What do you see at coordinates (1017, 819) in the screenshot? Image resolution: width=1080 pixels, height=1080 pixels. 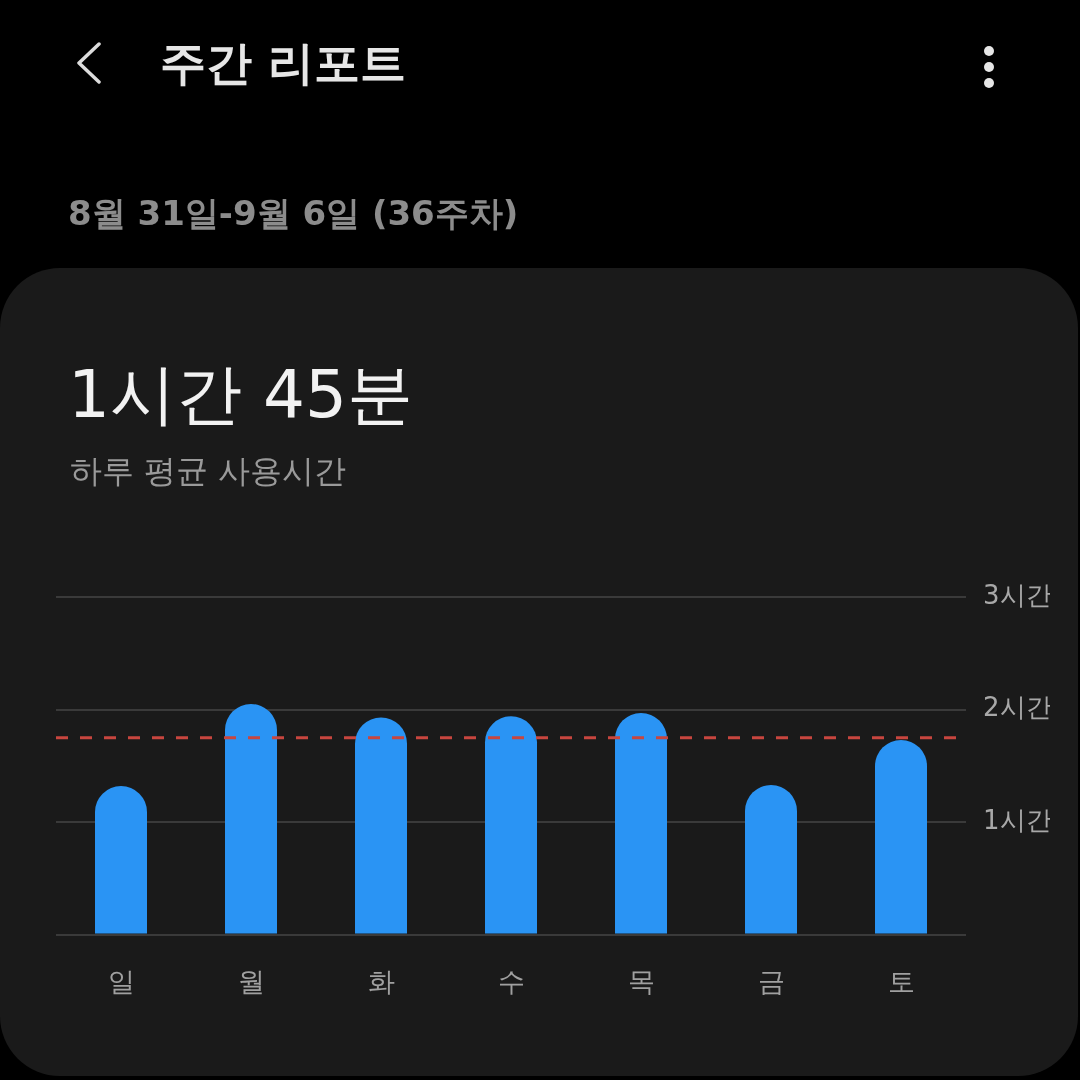 I see `y-tick-label: 1시간` at bounding box center [1017, 819].